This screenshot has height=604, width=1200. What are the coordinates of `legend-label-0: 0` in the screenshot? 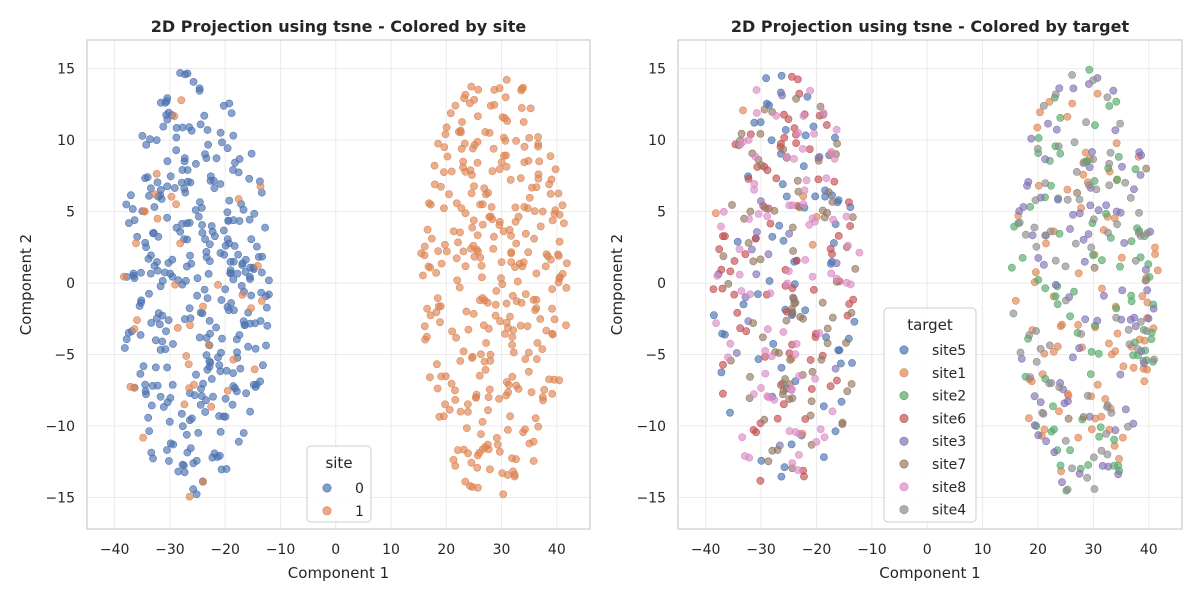 It's located at (359, 489).